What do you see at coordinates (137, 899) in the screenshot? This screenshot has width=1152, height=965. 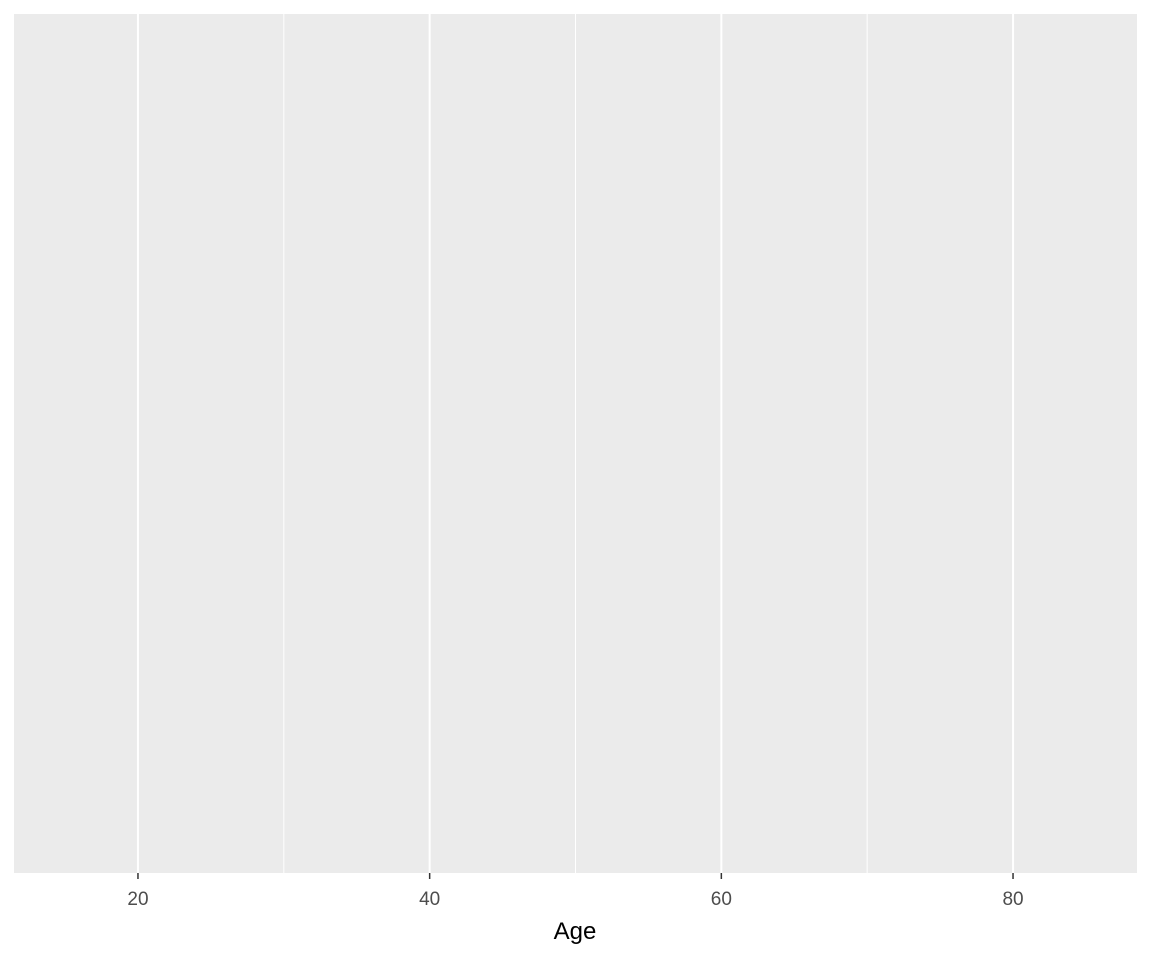 I see `x-tick-label: 20` at bounding box center [137, 899].